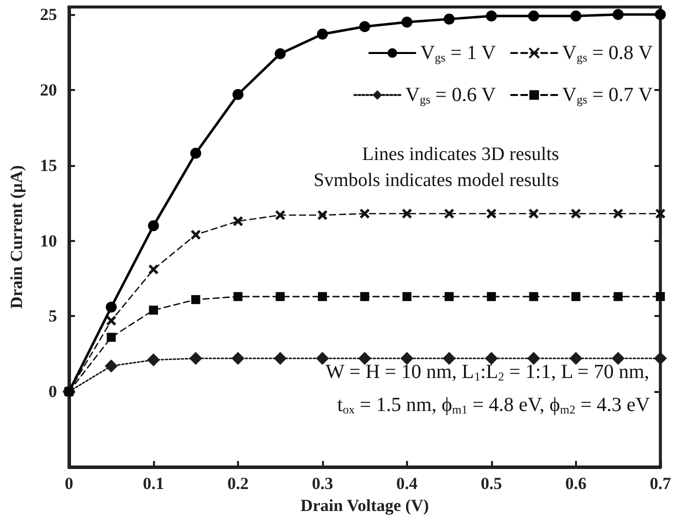 Image resolution: width=674 pixels, height=525 pixels. I want to click on y-tick-label: 10, so click(48, 240).